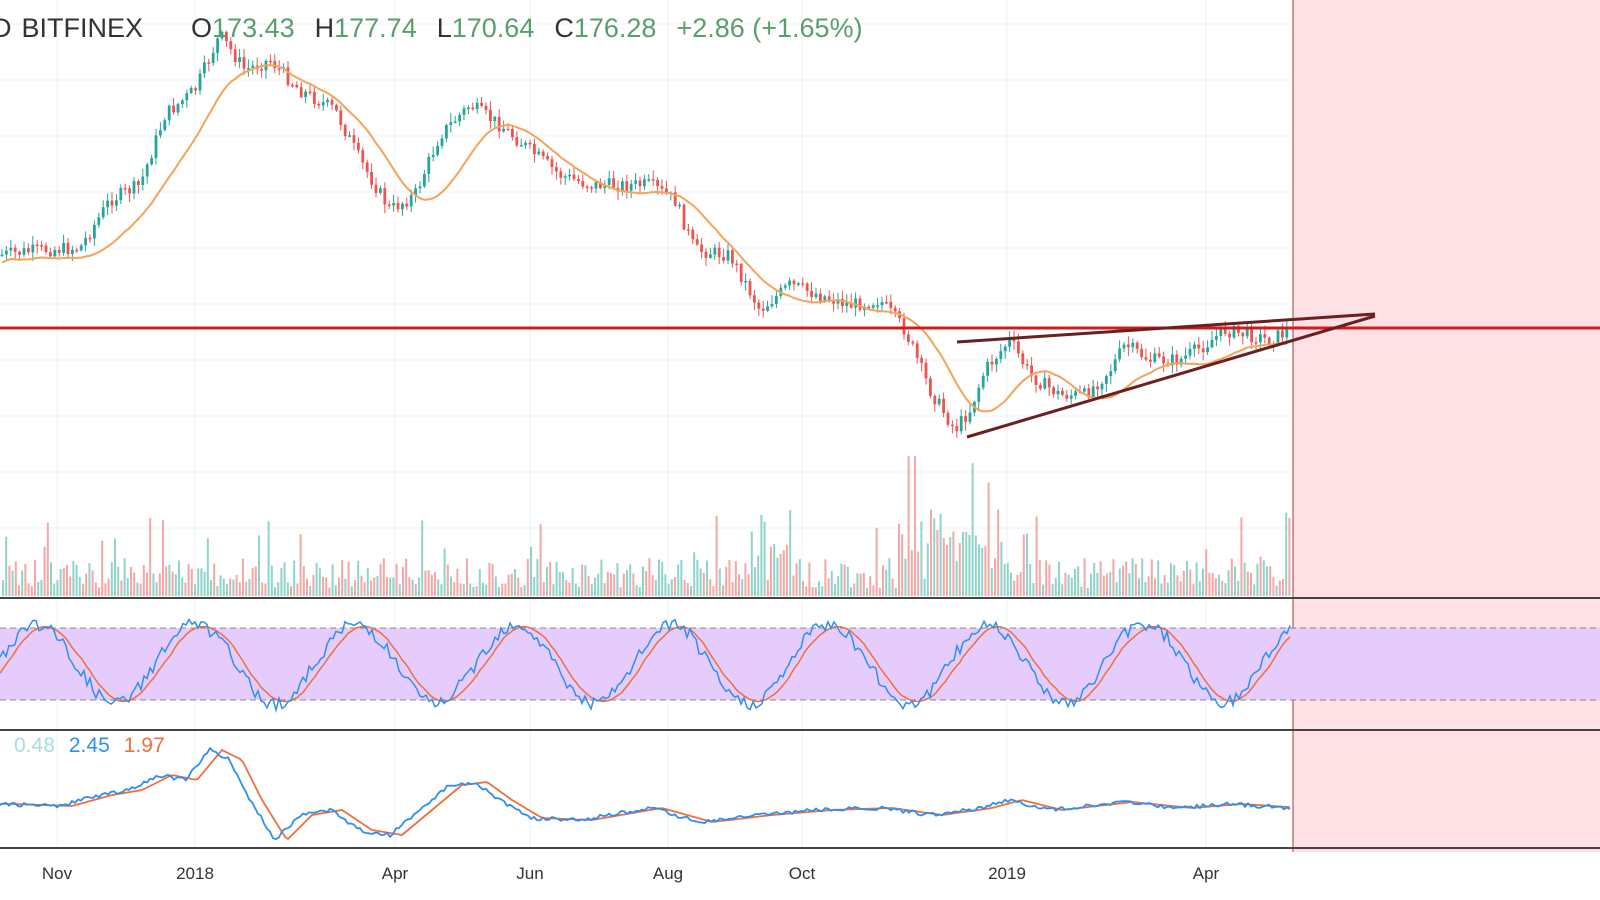 The width and height of the screenshot is (1600, 900). Describe the element at coordinates (1166, 328) in the screenshot. I see `wedge-upper-trendline` at that location.